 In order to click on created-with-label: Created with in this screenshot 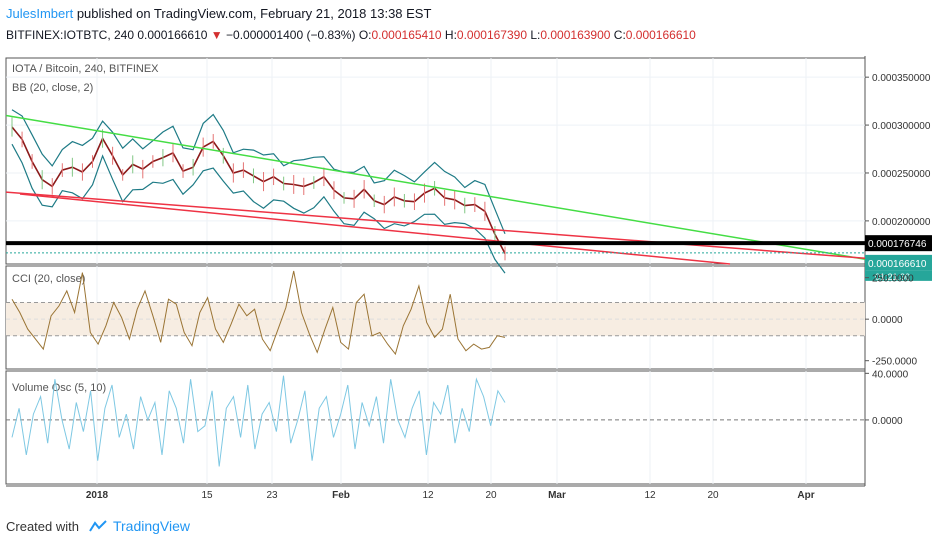, I will do `click(42, 526)`.